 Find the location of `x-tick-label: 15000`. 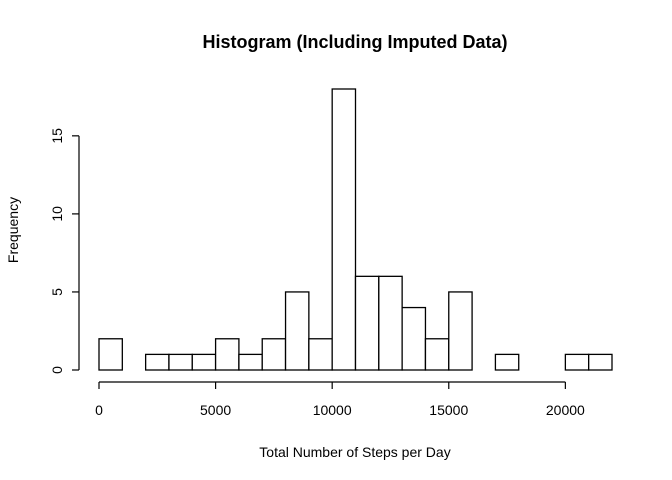

x-tick-label: 15000 is located at coordinates (448, 410).